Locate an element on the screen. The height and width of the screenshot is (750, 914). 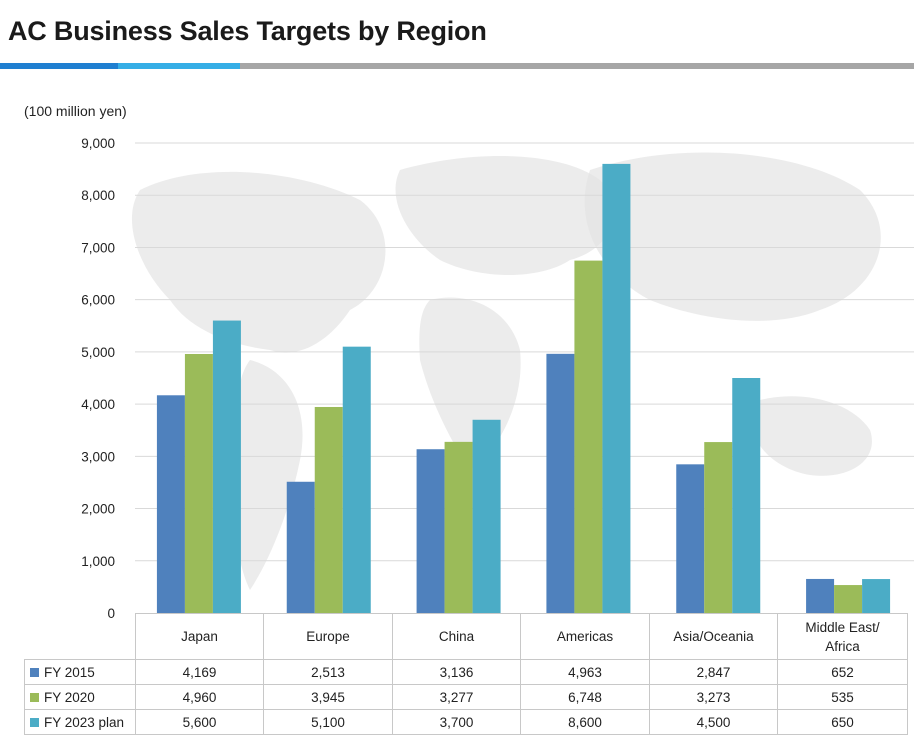
series-legend-label: FY 2020 is located at coordinates (80, 697).